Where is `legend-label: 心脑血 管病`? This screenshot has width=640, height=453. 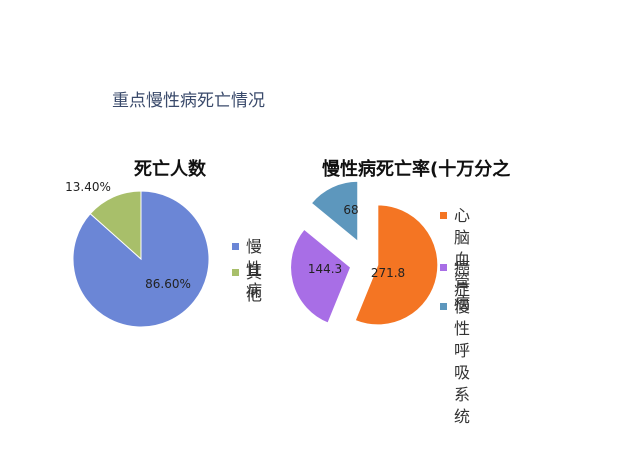
legend-label: 心脑血 管病 is located at coordinates (462, 259).